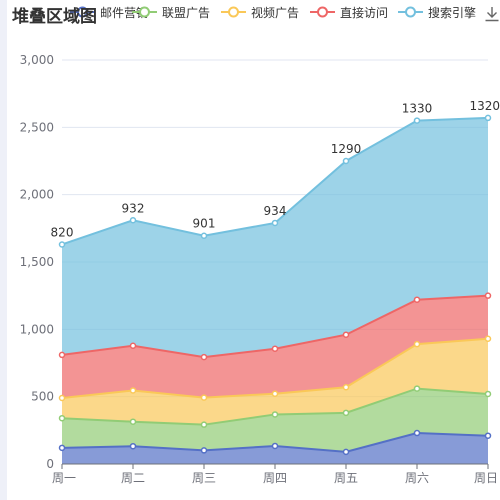 Image resolution: width=500 pixels, height=500 pixels. I want to click on x-tick-label: 周五, so click(346, 478).